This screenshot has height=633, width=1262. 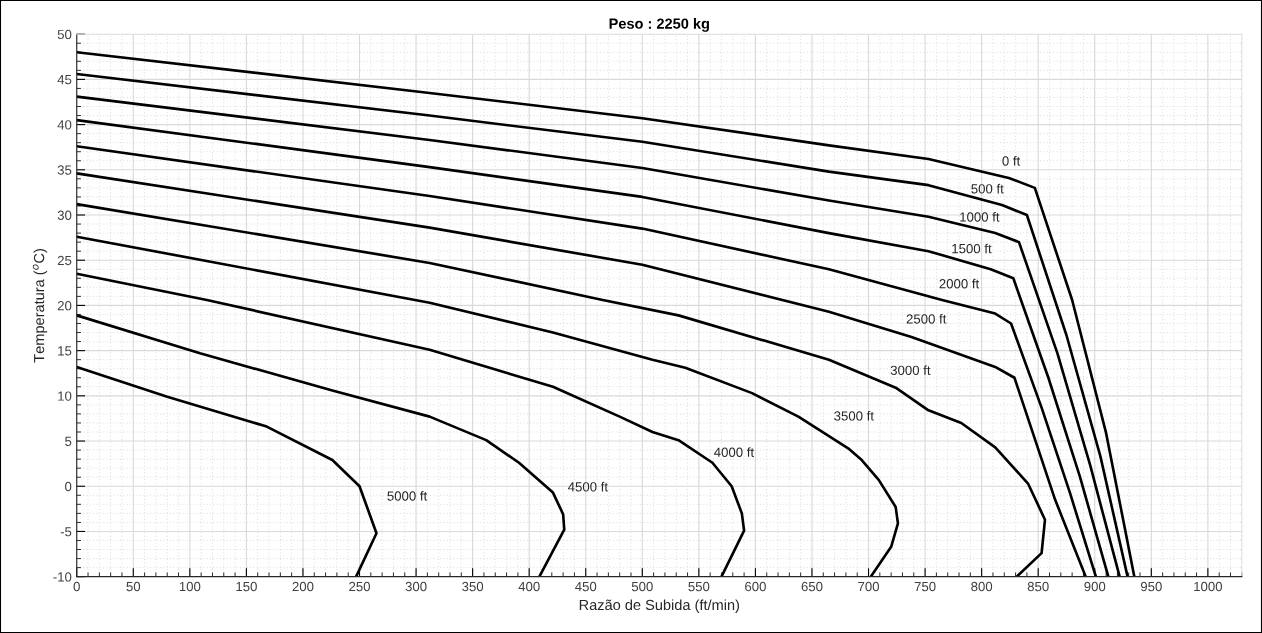 What do you see at coordinates (64, 34) in the screenshot?
I see `y-tick-label: 50` at bounding box center [64, 34].